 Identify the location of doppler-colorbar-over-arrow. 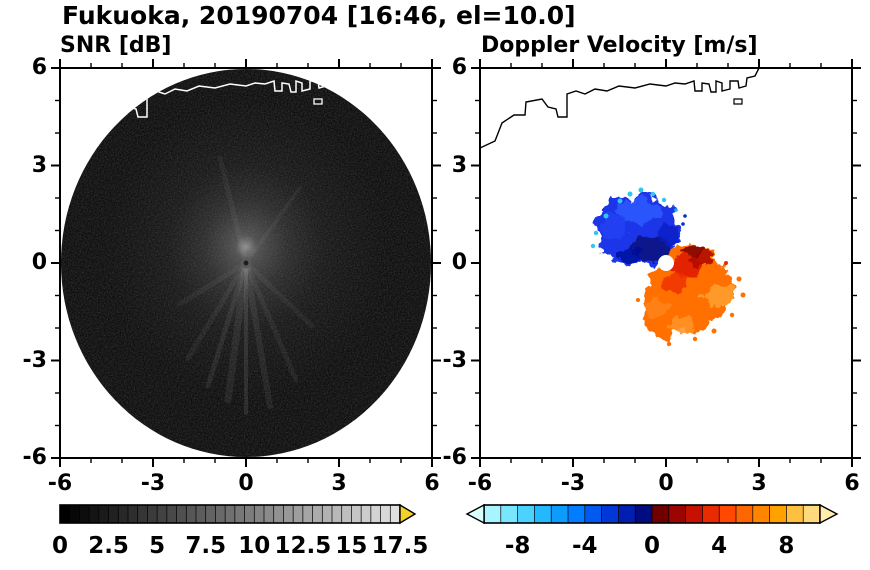
(829, 514).